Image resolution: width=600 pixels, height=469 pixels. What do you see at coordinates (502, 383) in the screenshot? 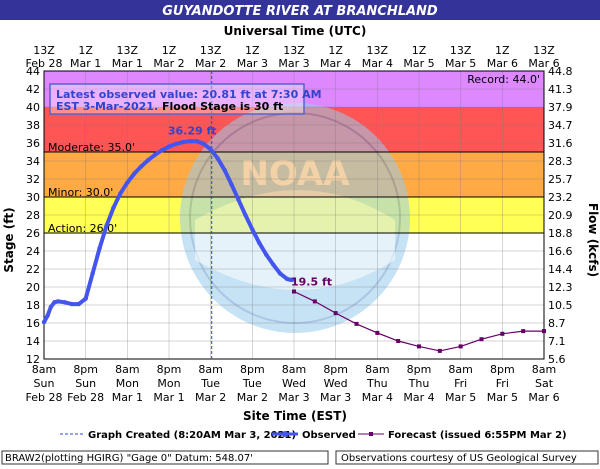
I see `est-tick-day: Fri` at bounding box center [502, 383].